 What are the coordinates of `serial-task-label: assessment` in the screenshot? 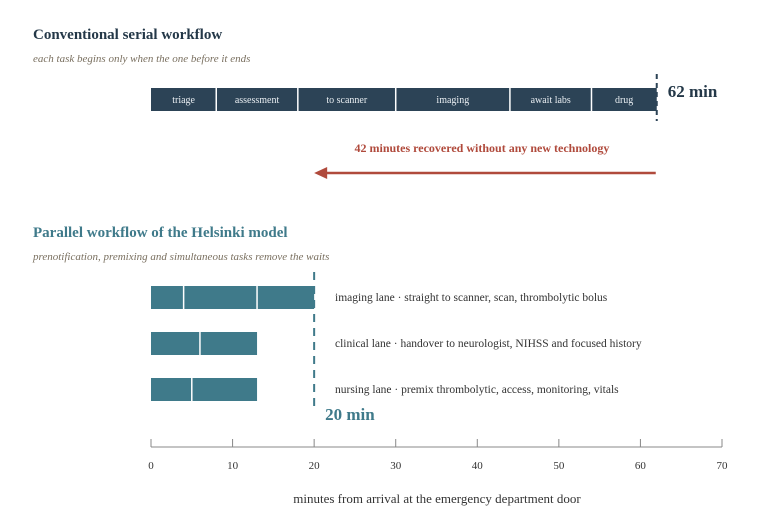 It's located at (257, 100).